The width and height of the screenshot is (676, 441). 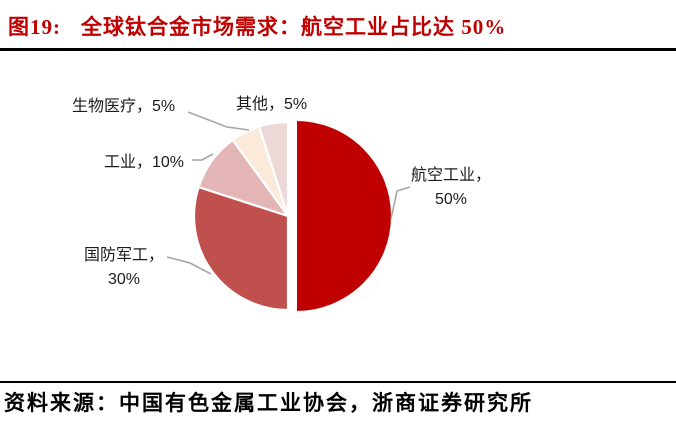 What do you see at coordinates (124, 268) in the screenshot?
I see `pie-label-defense: 国防军工， 30%` at bounding box center [124, 268].